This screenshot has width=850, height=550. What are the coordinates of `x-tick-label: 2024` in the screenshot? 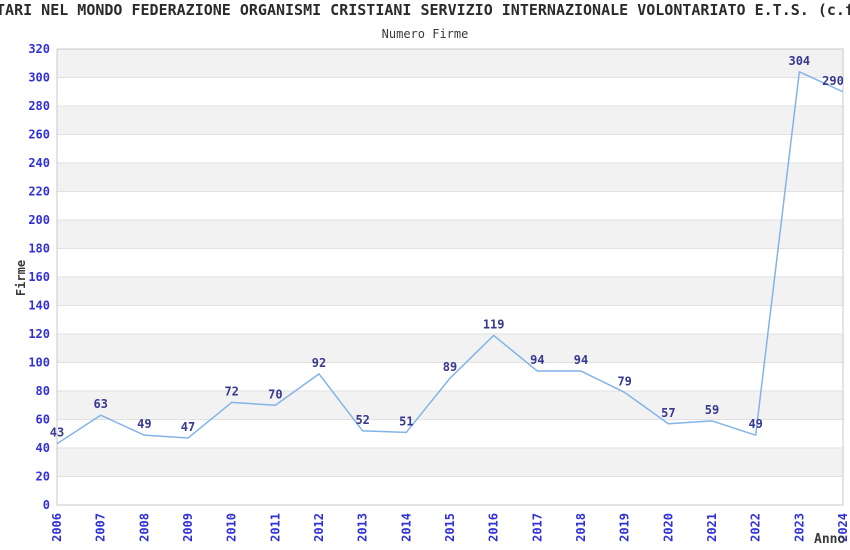 It's located at (843, 527).